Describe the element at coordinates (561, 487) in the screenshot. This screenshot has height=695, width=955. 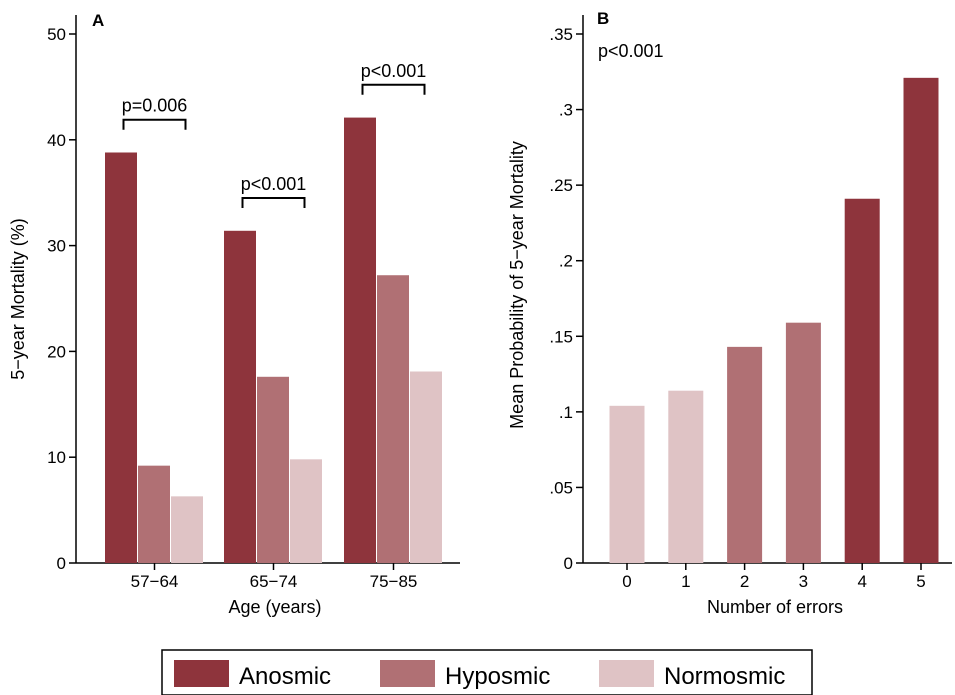
I see `panel-b-y-tick-label: .05` at that location.